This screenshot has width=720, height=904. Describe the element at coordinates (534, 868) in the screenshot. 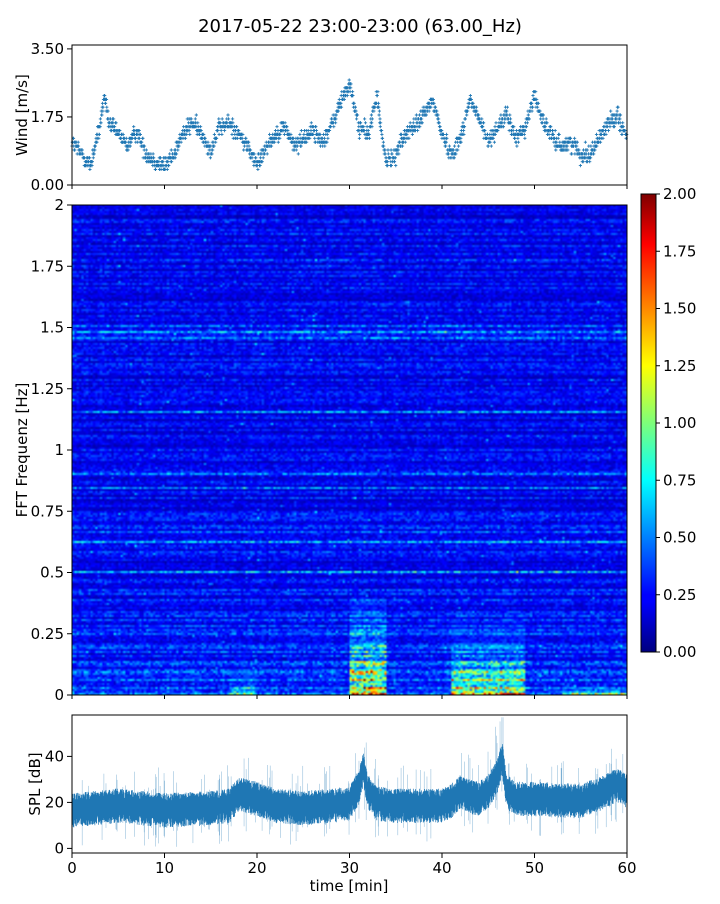

I see `spl-x-tick-label: 50` at that location.